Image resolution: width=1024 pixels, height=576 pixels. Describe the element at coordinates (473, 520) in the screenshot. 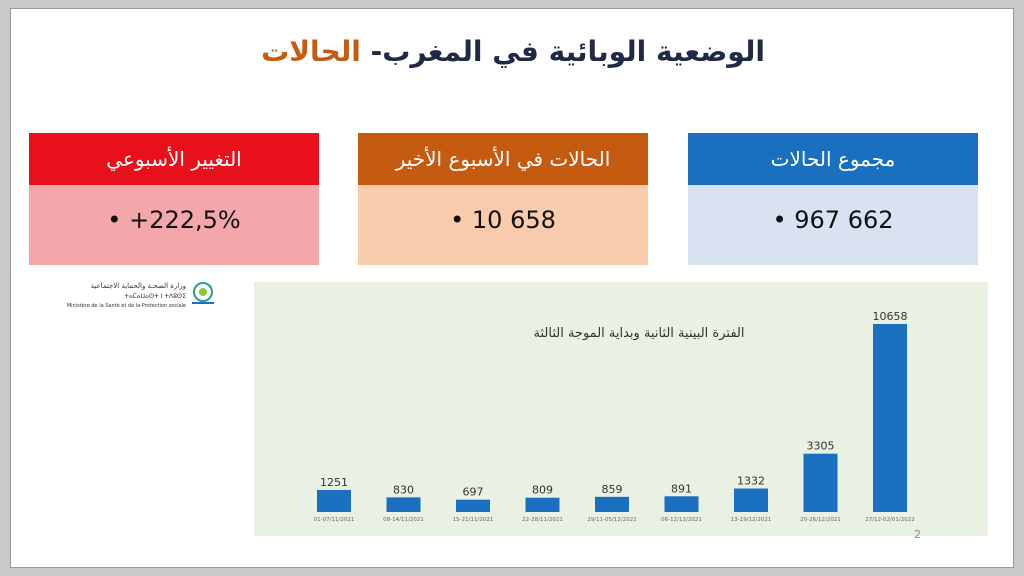

I see `x-tick-label-3: 15-21/11/2021` at that location.